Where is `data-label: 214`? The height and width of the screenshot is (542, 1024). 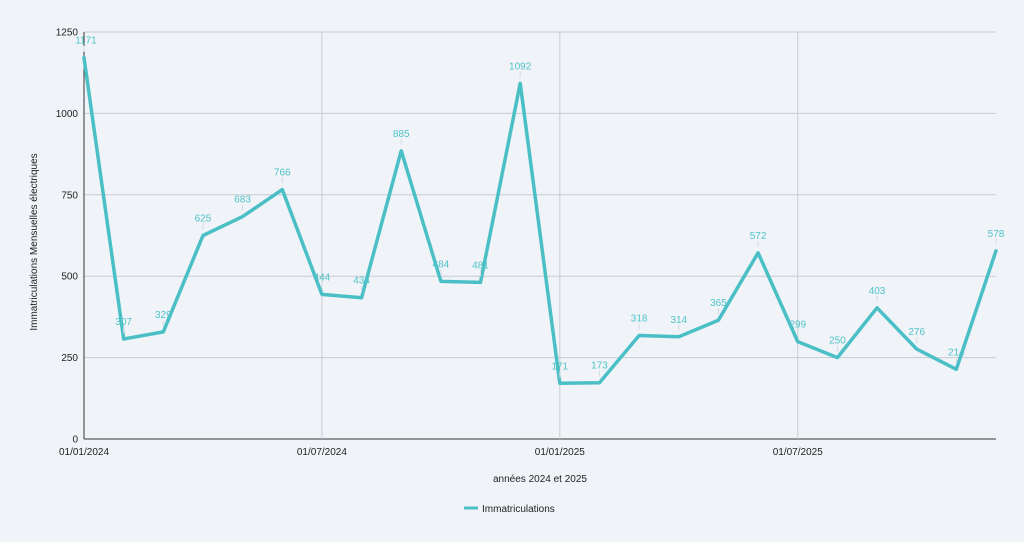
data-label: 214 is located at coordinates (956, 352).